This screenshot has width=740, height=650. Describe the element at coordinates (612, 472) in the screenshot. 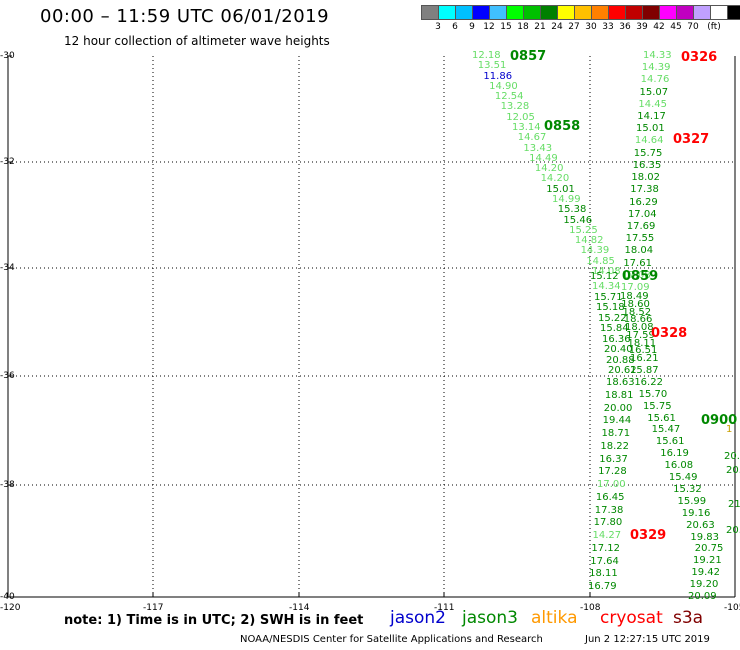

I see `wave-height-label: 17.28` at that location.